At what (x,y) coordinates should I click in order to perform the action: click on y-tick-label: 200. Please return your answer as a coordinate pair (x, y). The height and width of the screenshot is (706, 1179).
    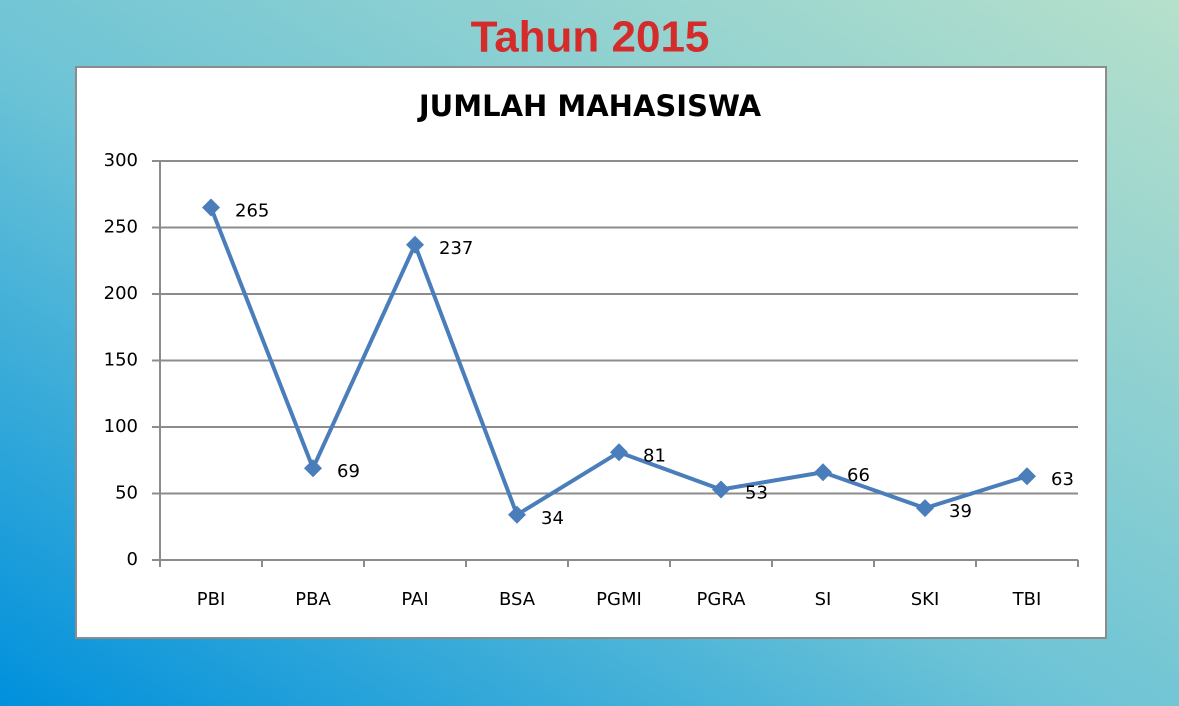
    Looking at the image, I should click on (121, 293).